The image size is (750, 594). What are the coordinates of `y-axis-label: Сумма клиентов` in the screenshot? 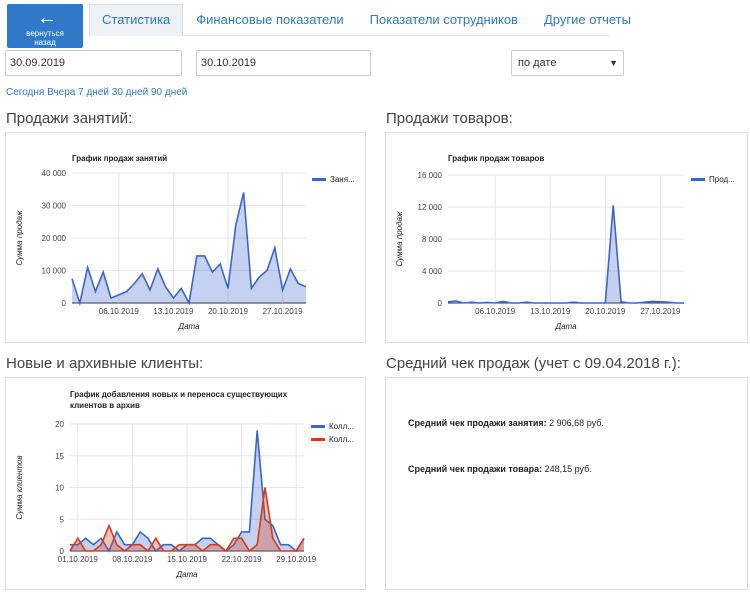 It's located at (19, 487).